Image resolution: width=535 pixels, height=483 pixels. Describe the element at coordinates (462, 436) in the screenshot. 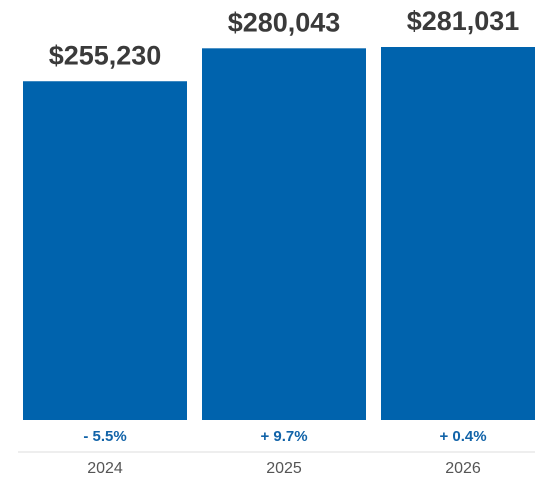

I see `change-label: + 0.4%` at that location.